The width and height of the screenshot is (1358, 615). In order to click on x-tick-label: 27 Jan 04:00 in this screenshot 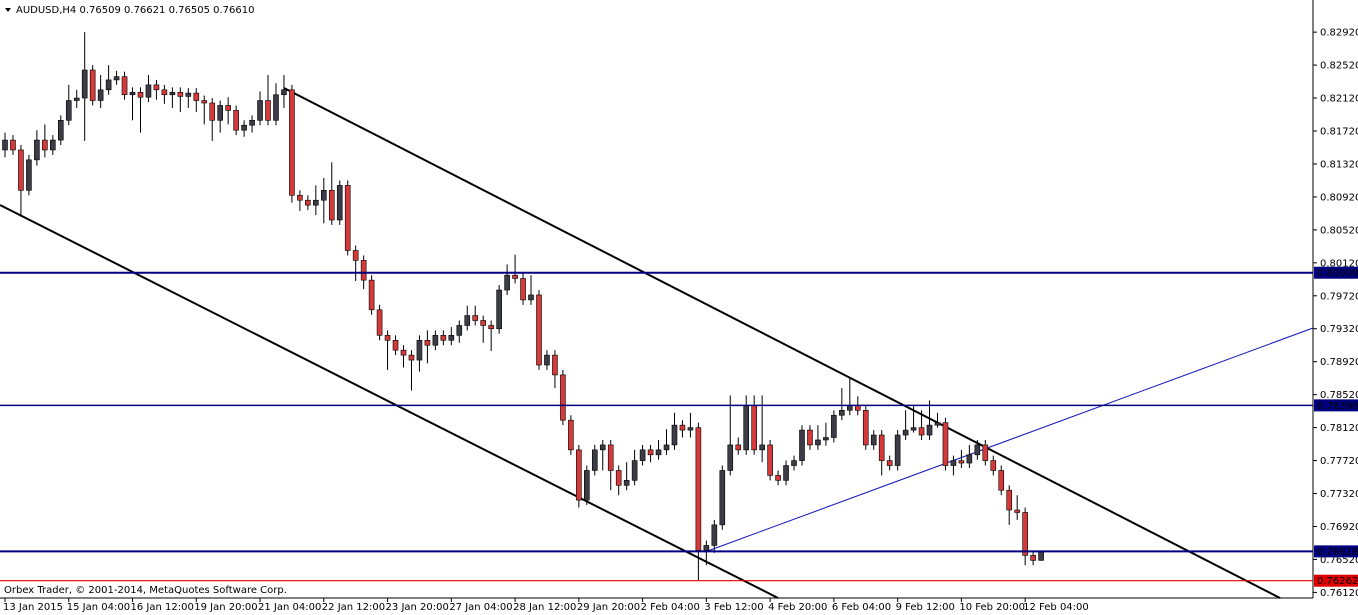, I will do `click(480, 607)`.